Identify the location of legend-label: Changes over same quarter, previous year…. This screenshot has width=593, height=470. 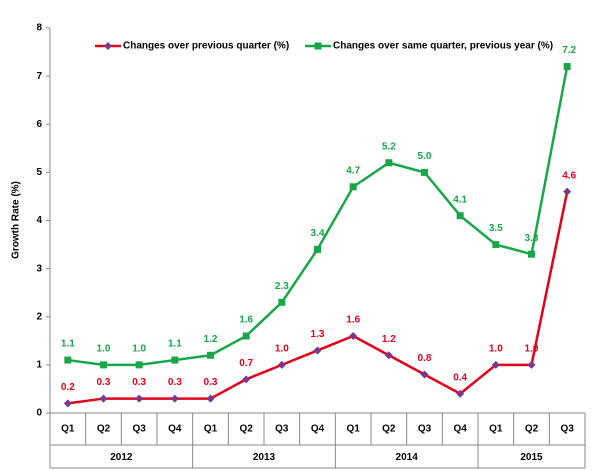
(443, 46).